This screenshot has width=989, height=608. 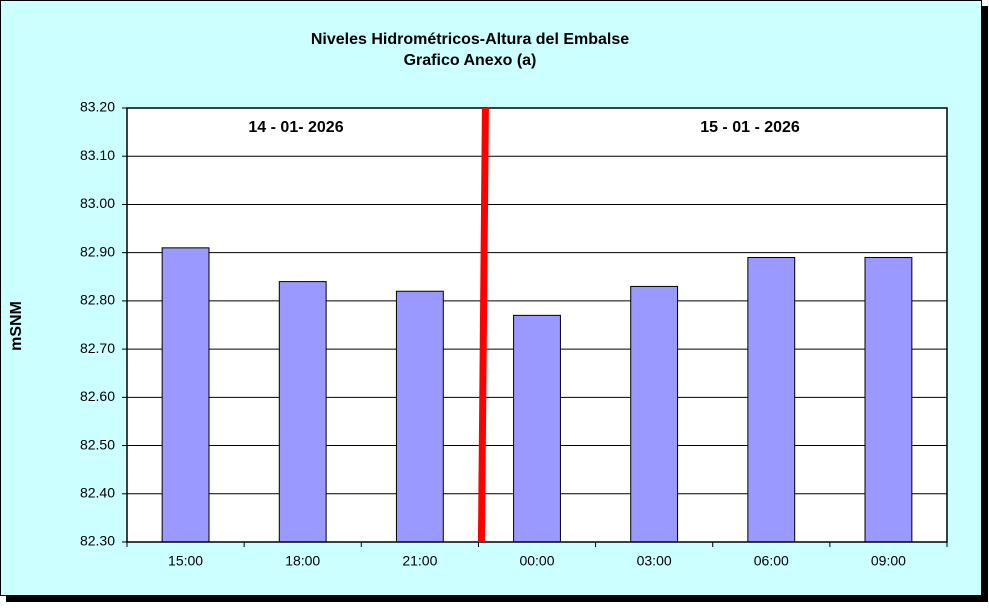 I want to click on chart-subtitle: Grafico Anexo (a), so click(x=470, y=60).